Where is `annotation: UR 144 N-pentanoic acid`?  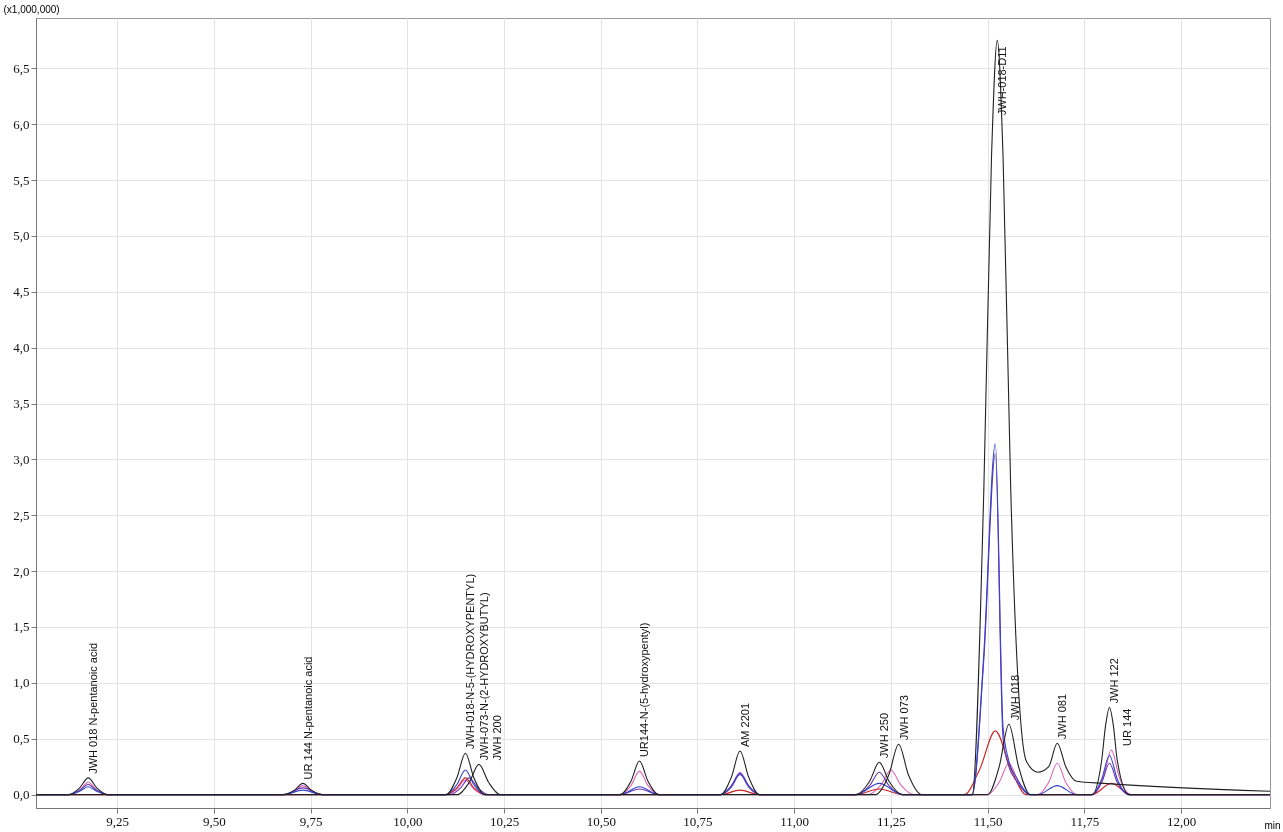
annotation: UR 144 N-pentanoic acid is located at coordinates (307, 718).